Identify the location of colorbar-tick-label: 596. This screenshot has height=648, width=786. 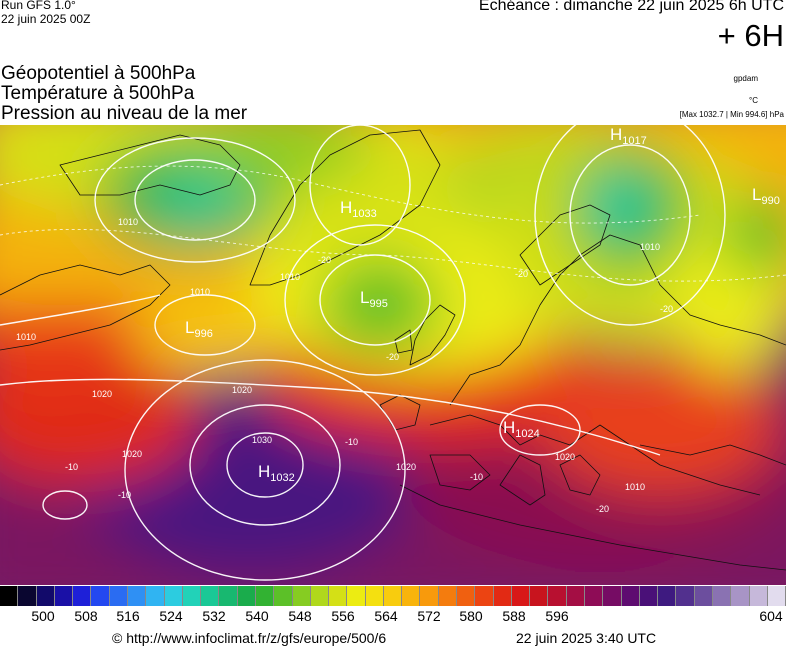
(557, 616).